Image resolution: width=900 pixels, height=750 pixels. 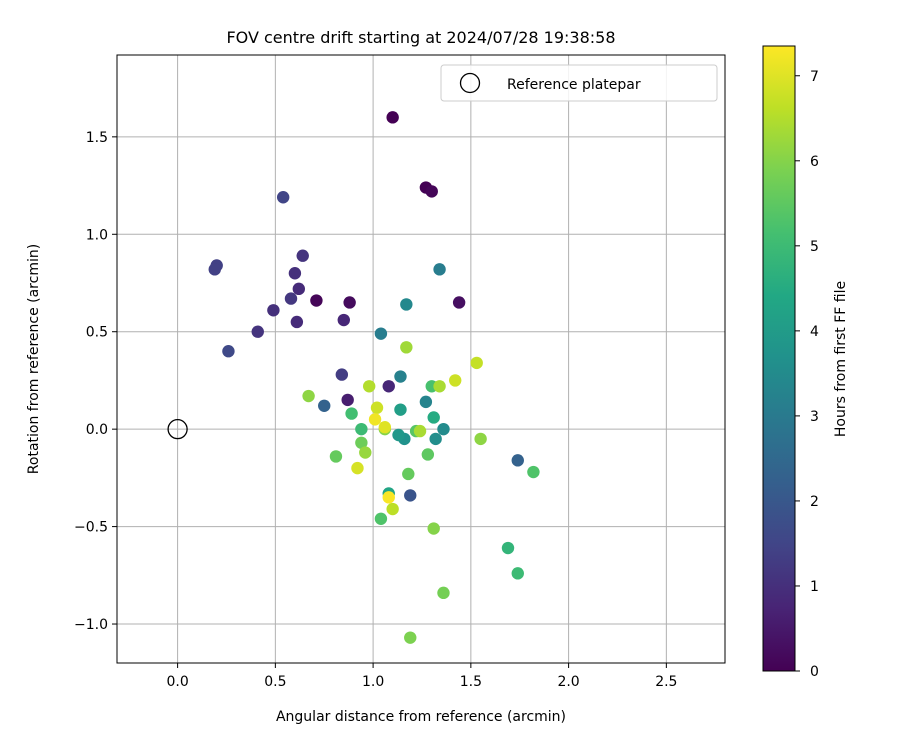 I want to click on colorbar-ticks: 0 1 2 3 4 5 6 7, so click(x=807, y=374).